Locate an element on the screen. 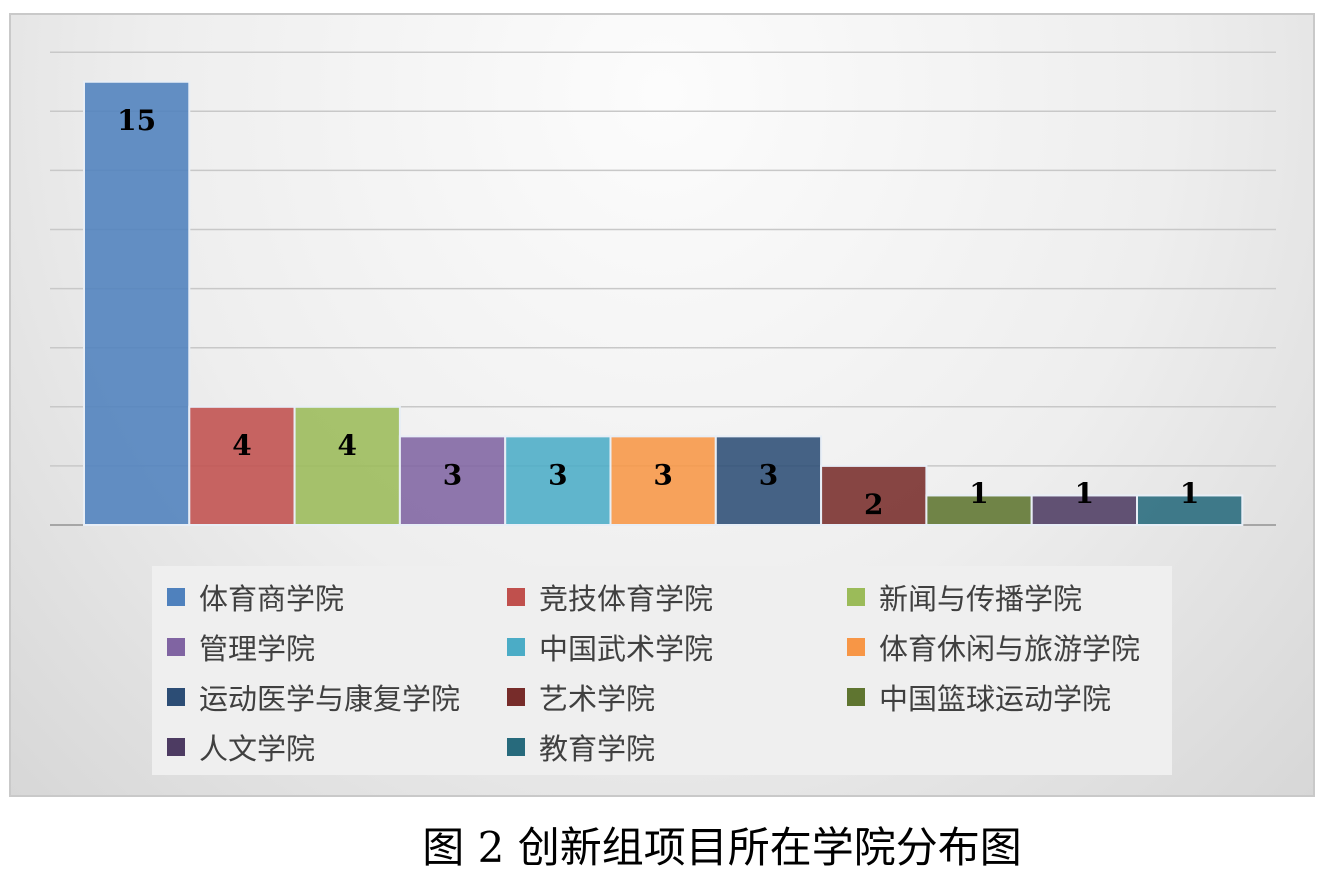 Image resolution: width=1336 pixels, height=875 pixels. data-label: 2 is located at coordinates (873, 504).